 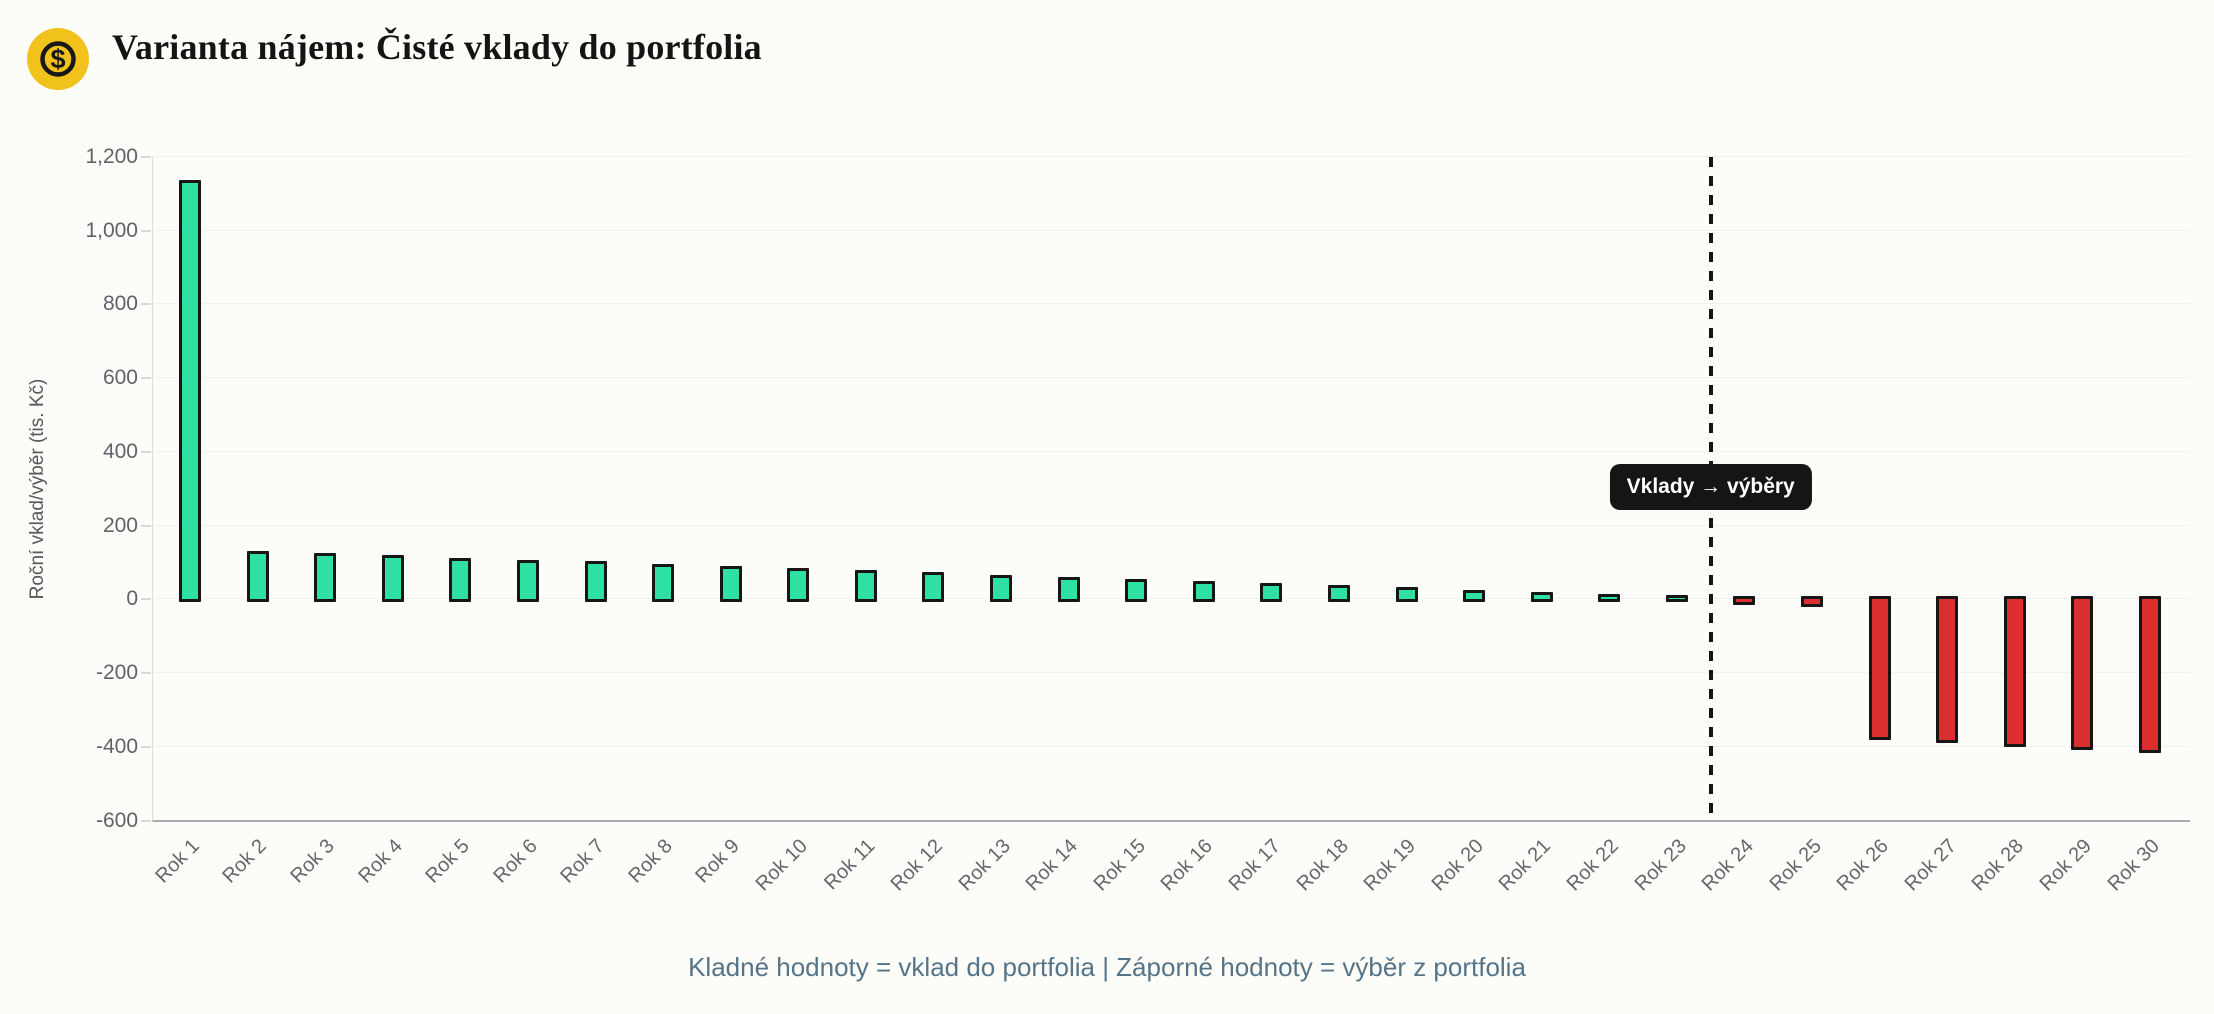 I want to click on x-tick-label-10: Rok 10, so click(x=781, y=864).